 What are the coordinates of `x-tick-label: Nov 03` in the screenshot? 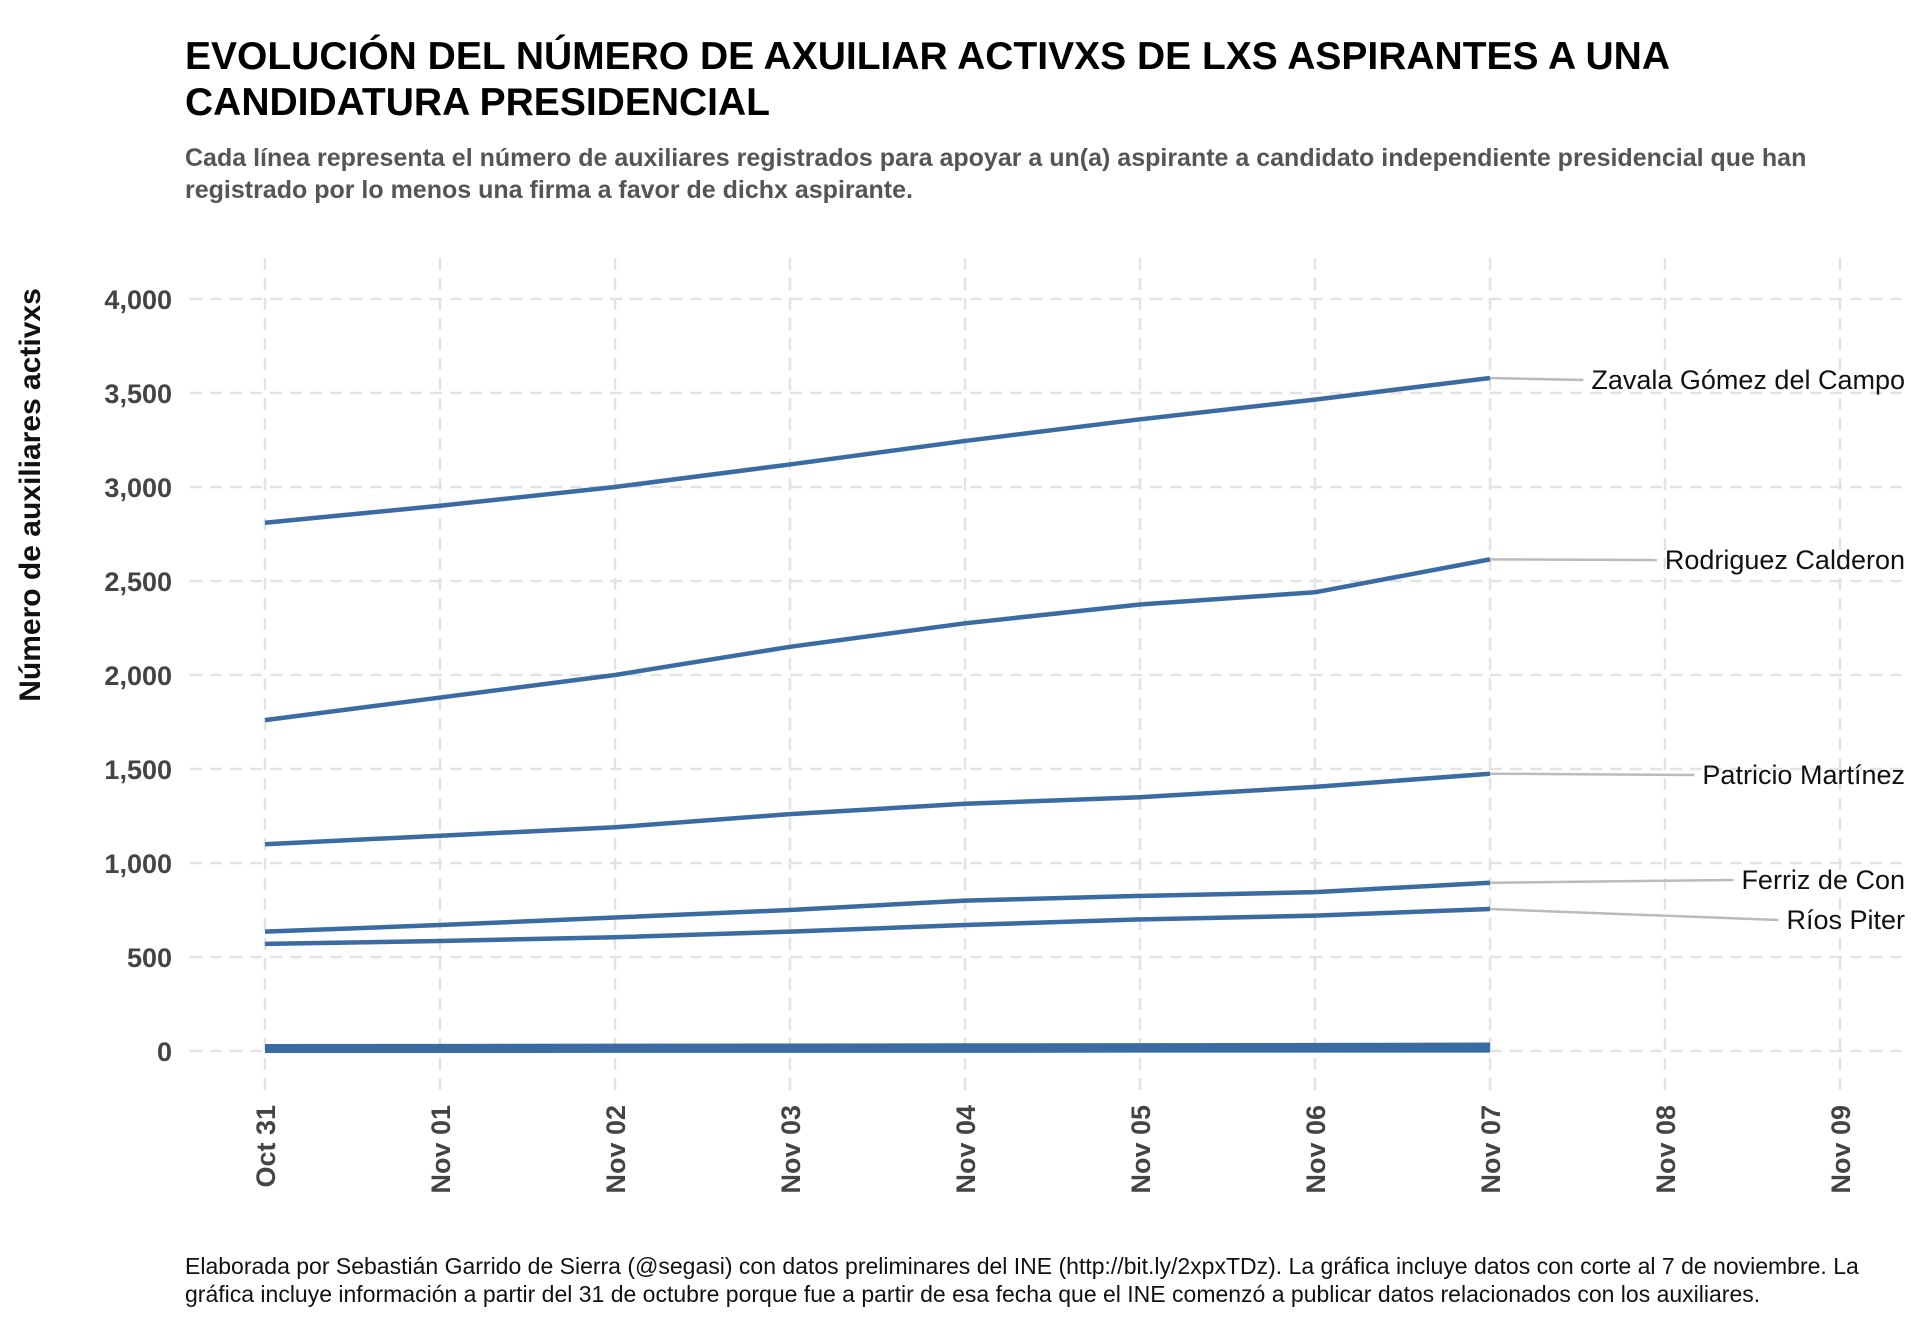 It's located at (791, 1149).